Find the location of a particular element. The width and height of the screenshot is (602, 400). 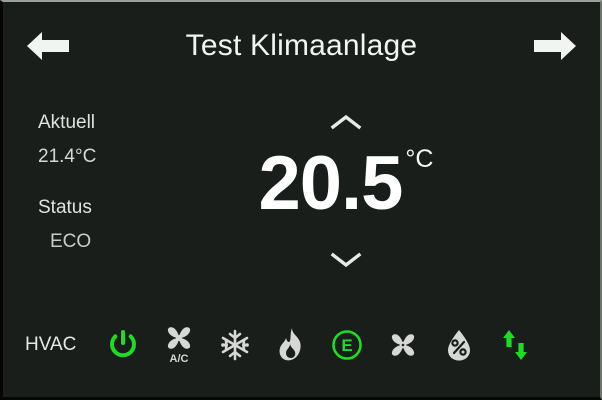

hvac-power-button is located at coordinates (123, 345).